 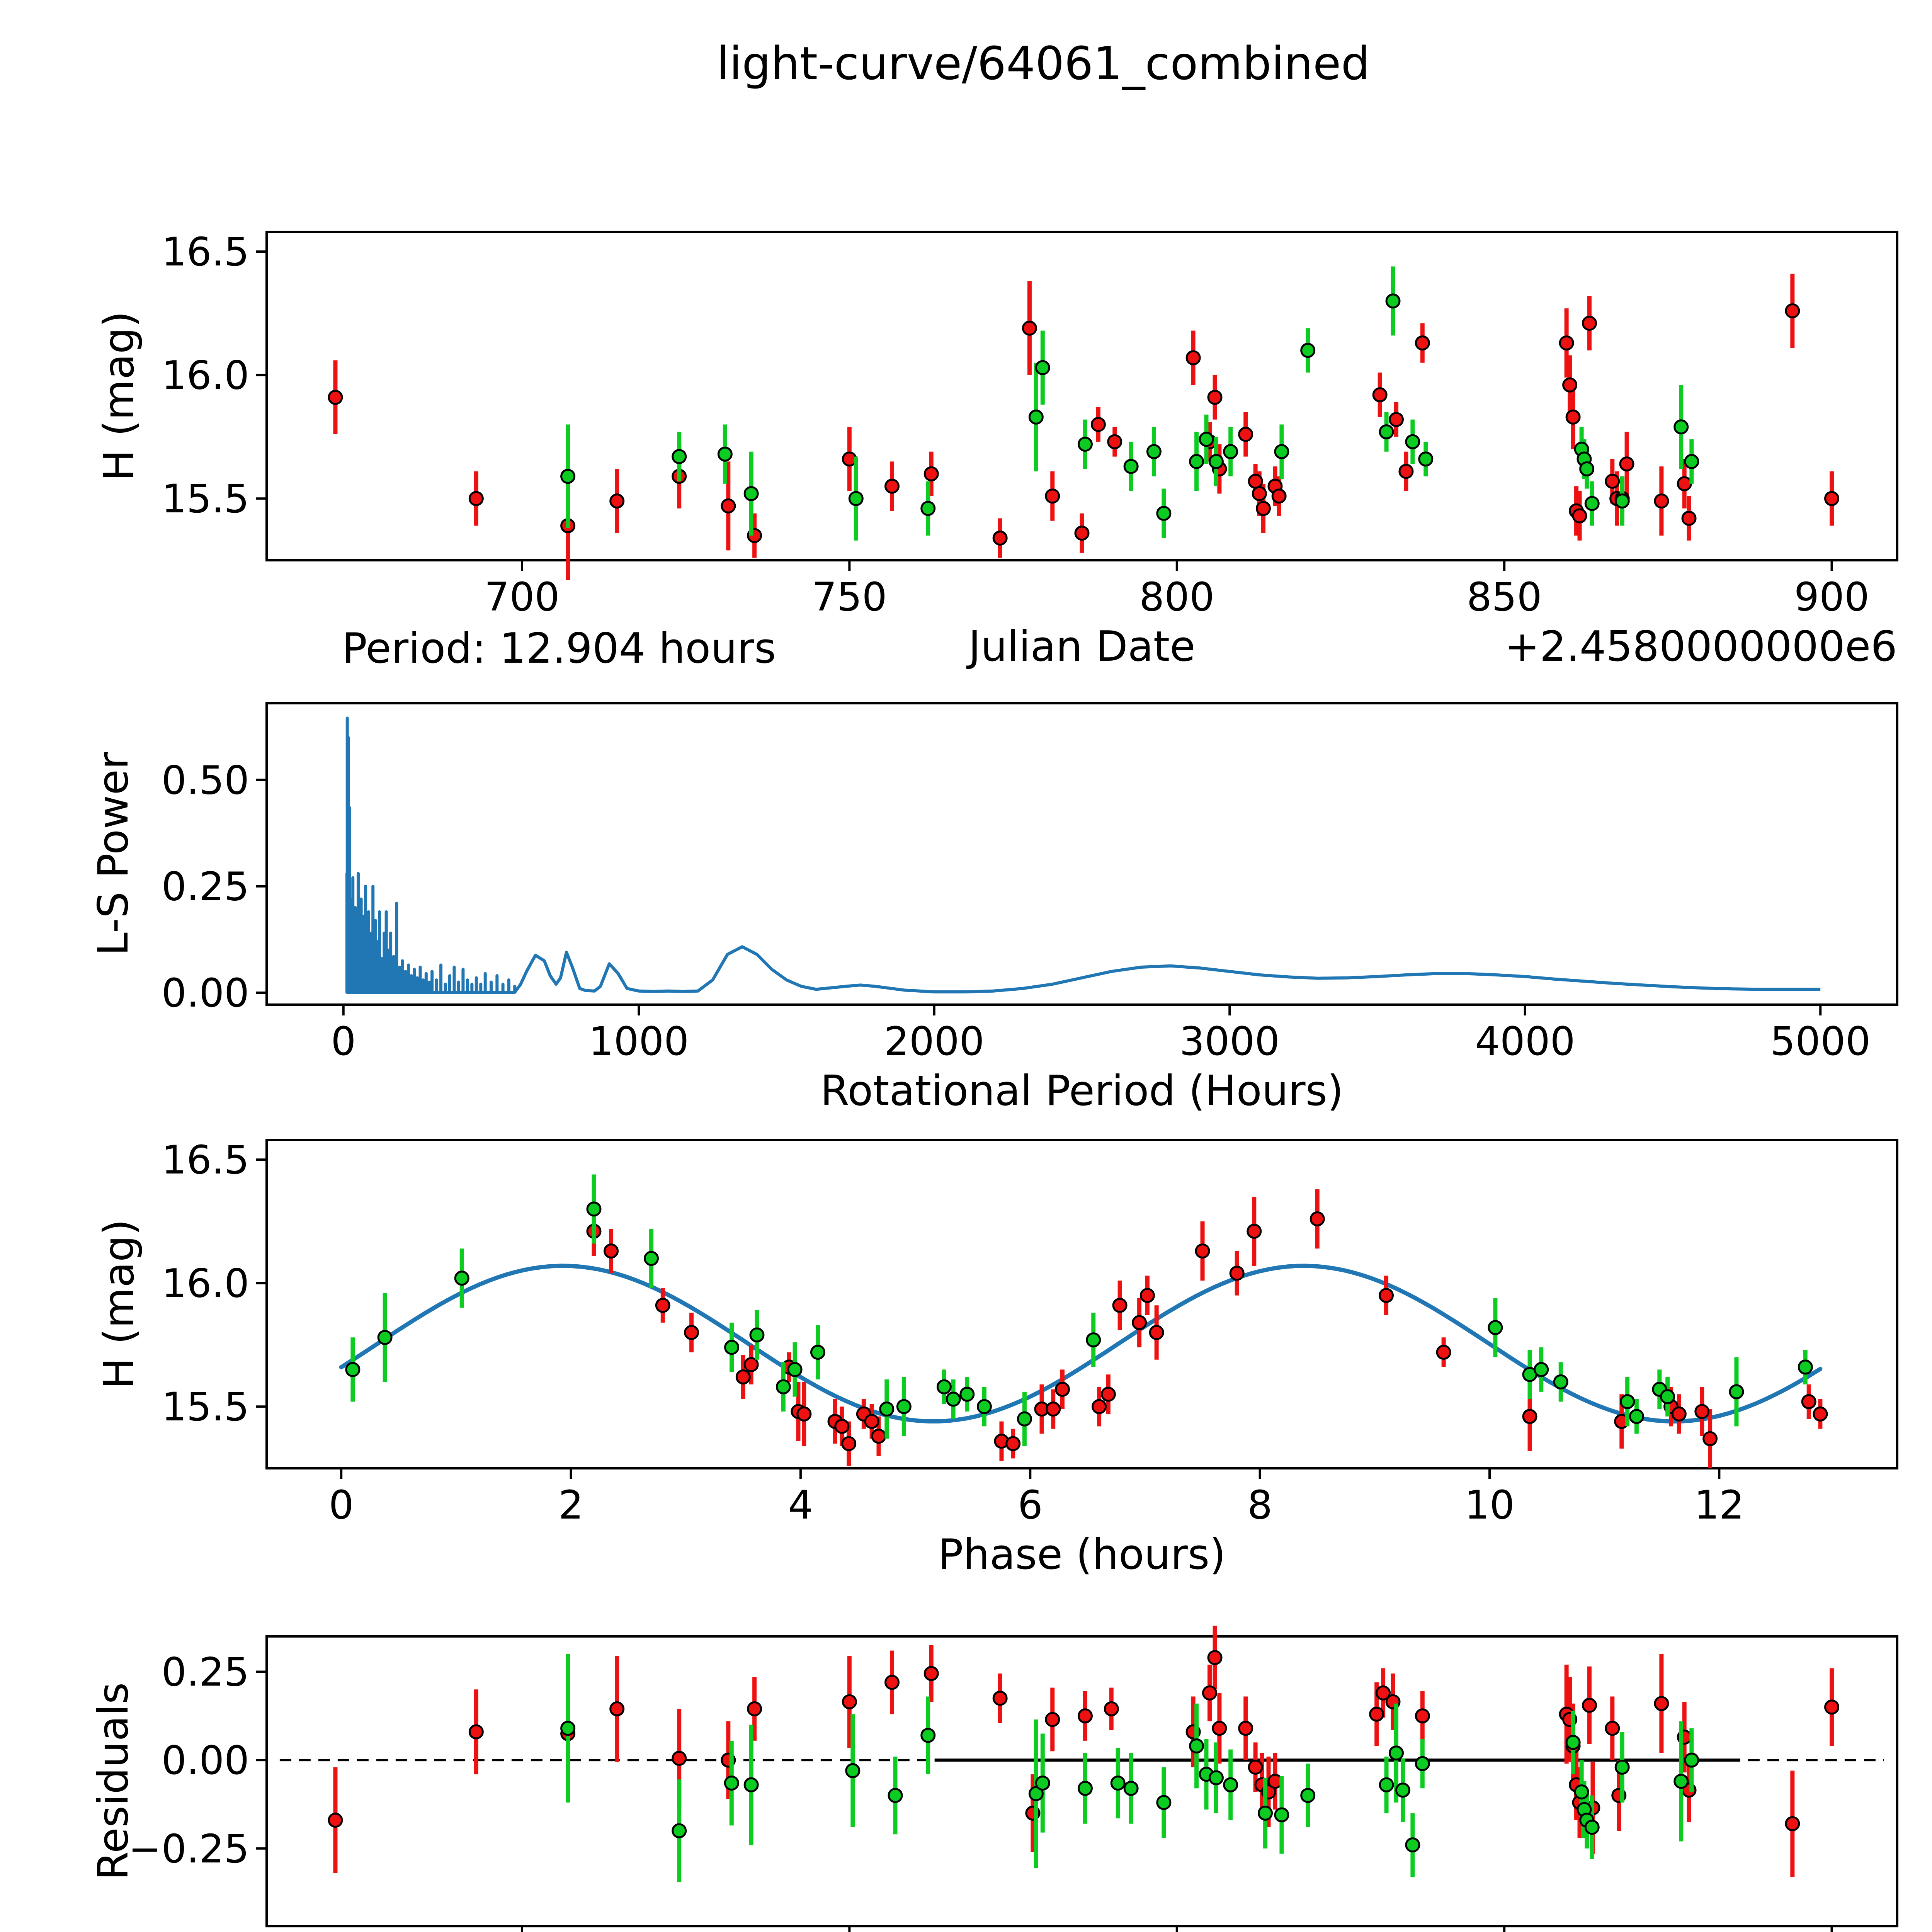 What do you see at coordinates (1081, 396) in the screenshot?
I see `lightcurve-frame` at bounding box center [1081, 396].